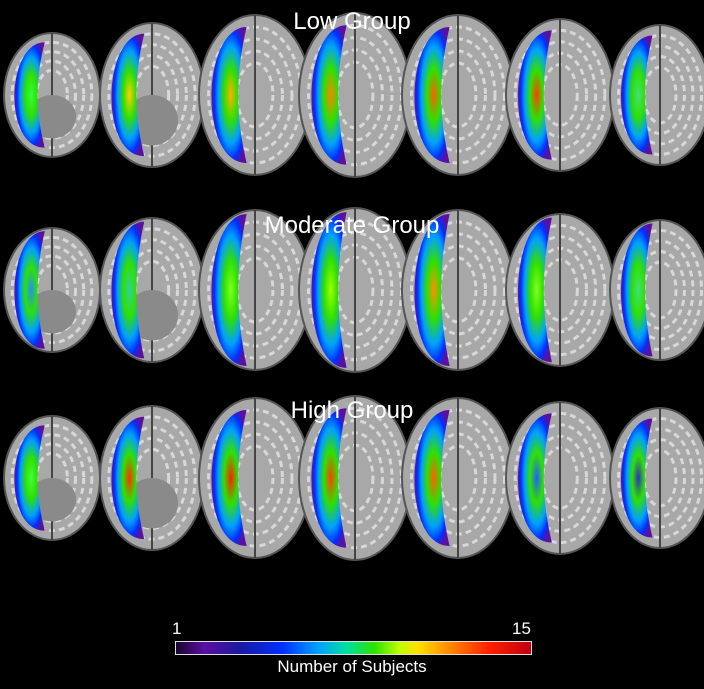 This screenshot has width=704, height=689. I want to click on high-group-title: High Group, so click(352, 410).